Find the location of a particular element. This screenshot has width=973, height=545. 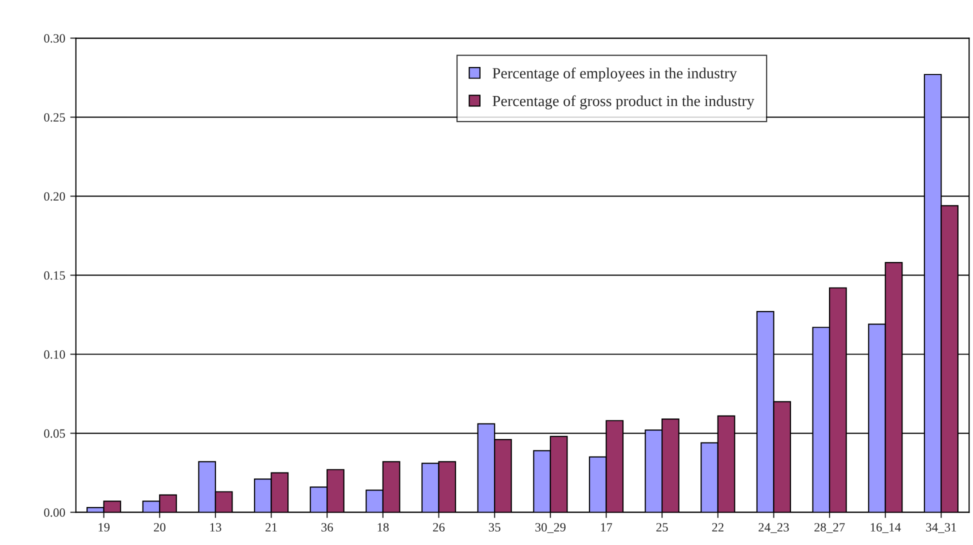

x-tick-label: 13 is located at coordinates (216, 527).